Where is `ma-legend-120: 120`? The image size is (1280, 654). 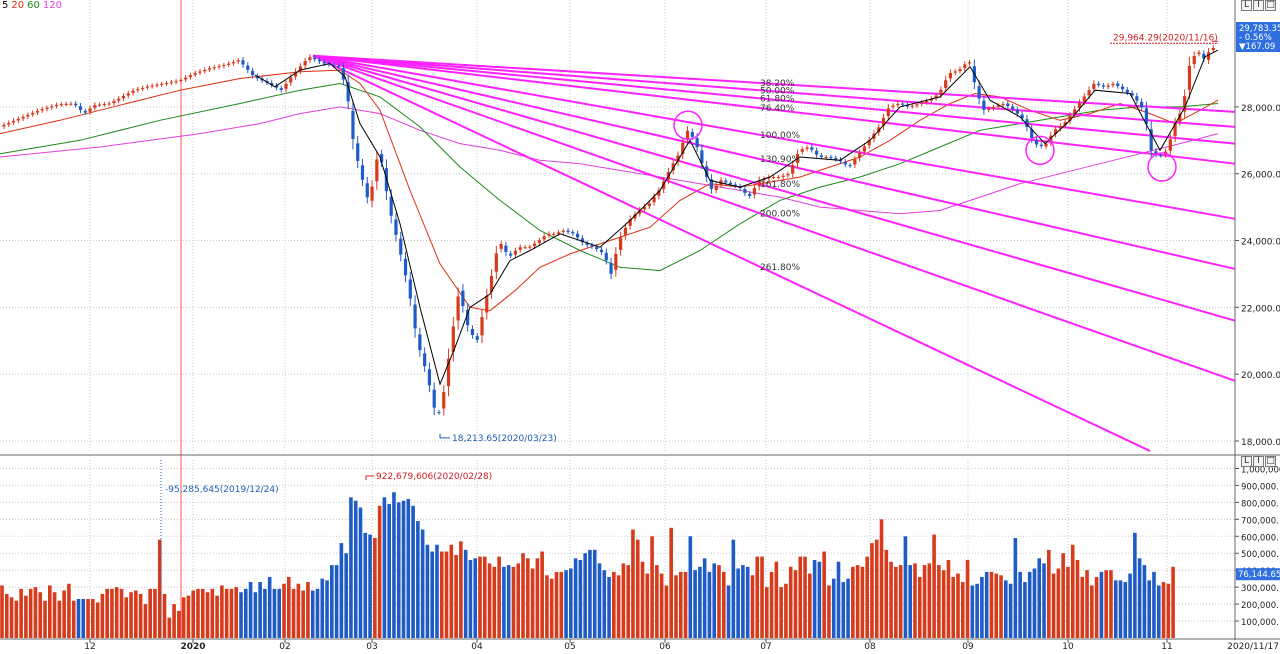 ma-legend-120: 120 is located at coordinates (52, 5).